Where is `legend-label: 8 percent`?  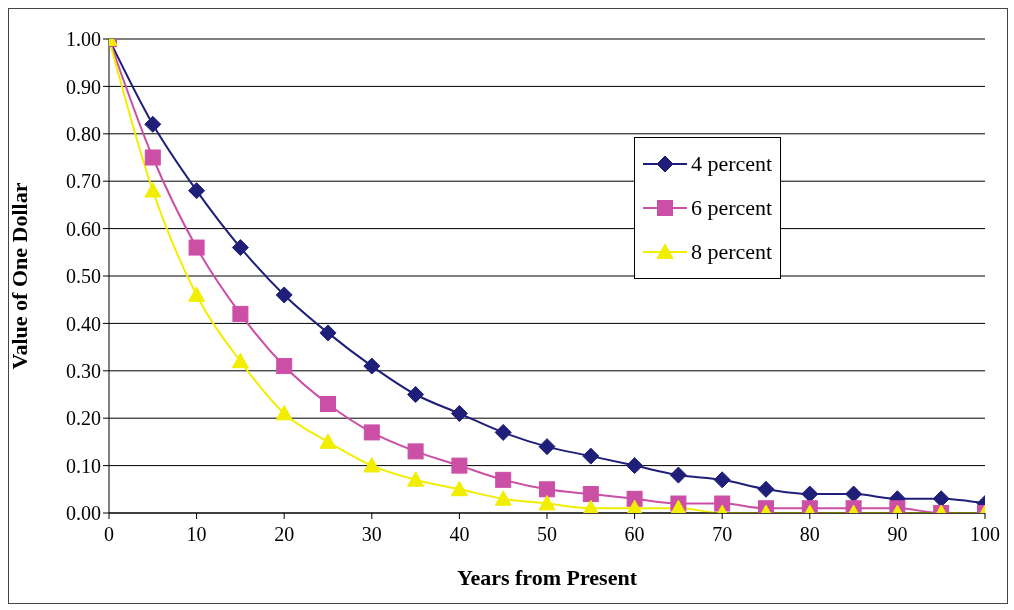
legend-label: 8 percent is located at coordinates (732, 252).